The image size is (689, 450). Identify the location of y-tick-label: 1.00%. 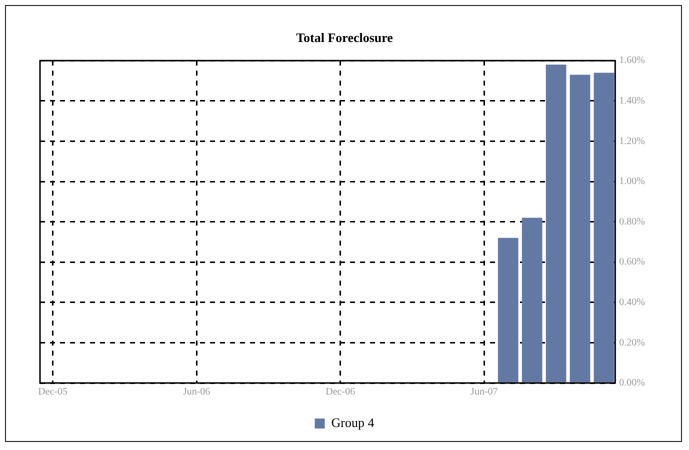
(632, 182).